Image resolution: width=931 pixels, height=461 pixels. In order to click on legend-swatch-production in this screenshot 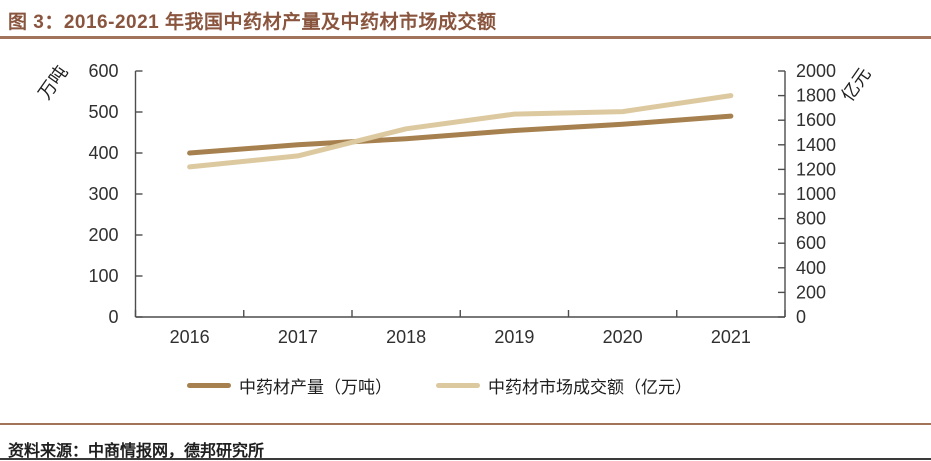, I will do `click(209, 385)`.